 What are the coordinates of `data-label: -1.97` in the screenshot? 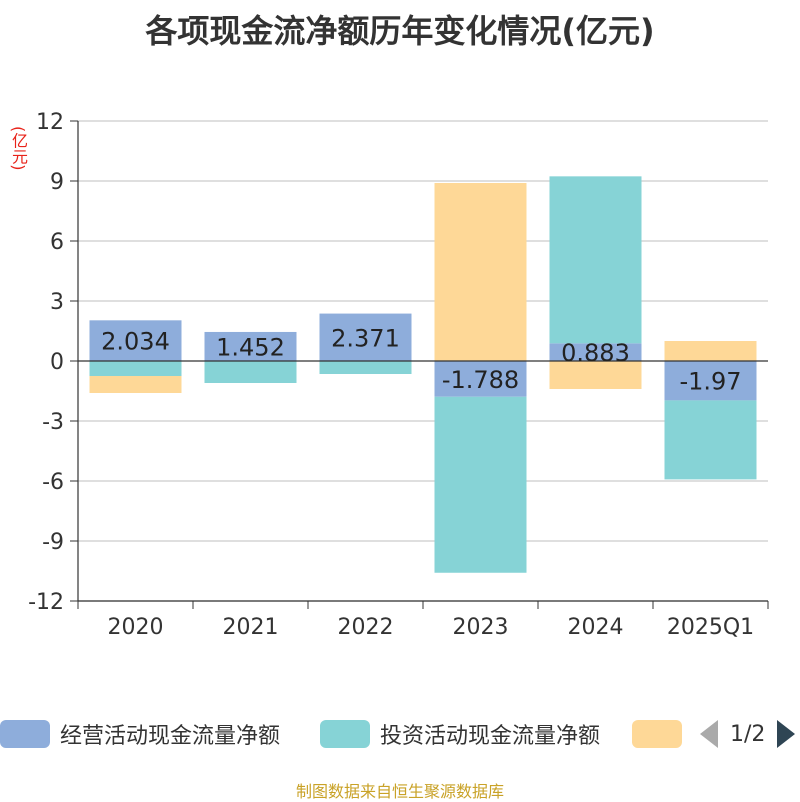 It's located at (710, 382).